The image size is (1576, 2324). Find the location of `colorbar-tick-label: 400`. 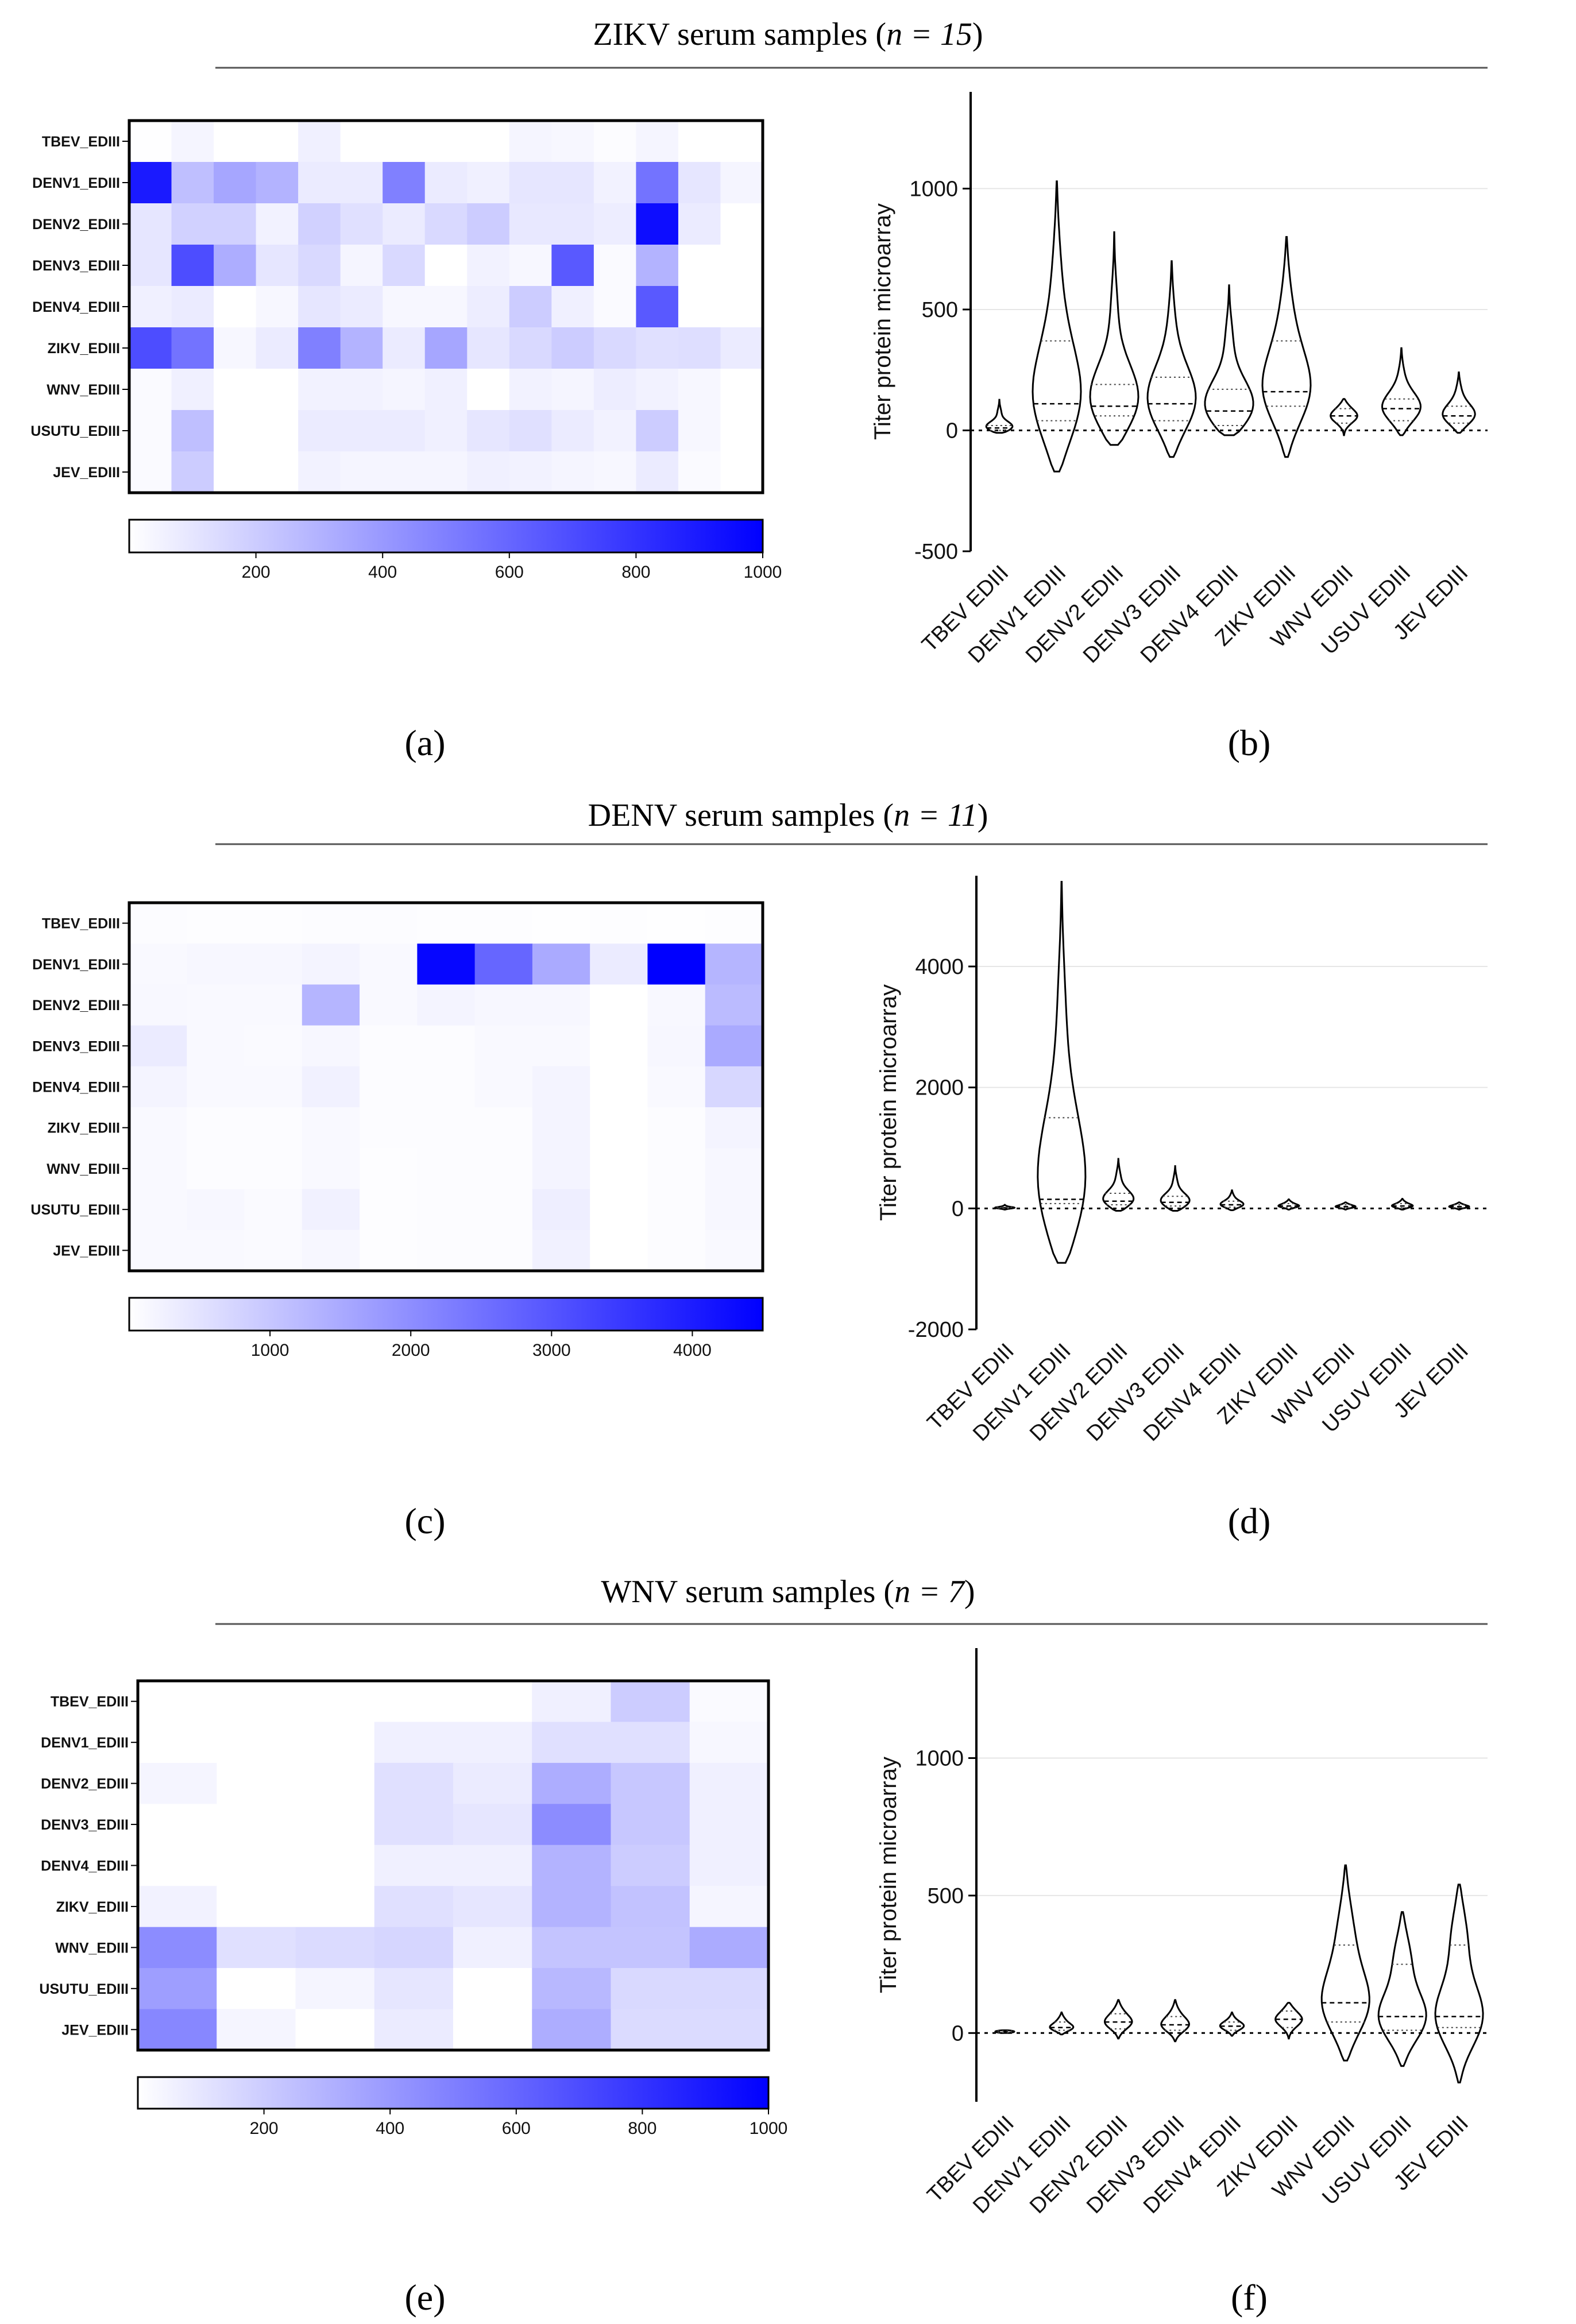

colorbar-tick-label: 400 is located at coordinates (390, 2128).